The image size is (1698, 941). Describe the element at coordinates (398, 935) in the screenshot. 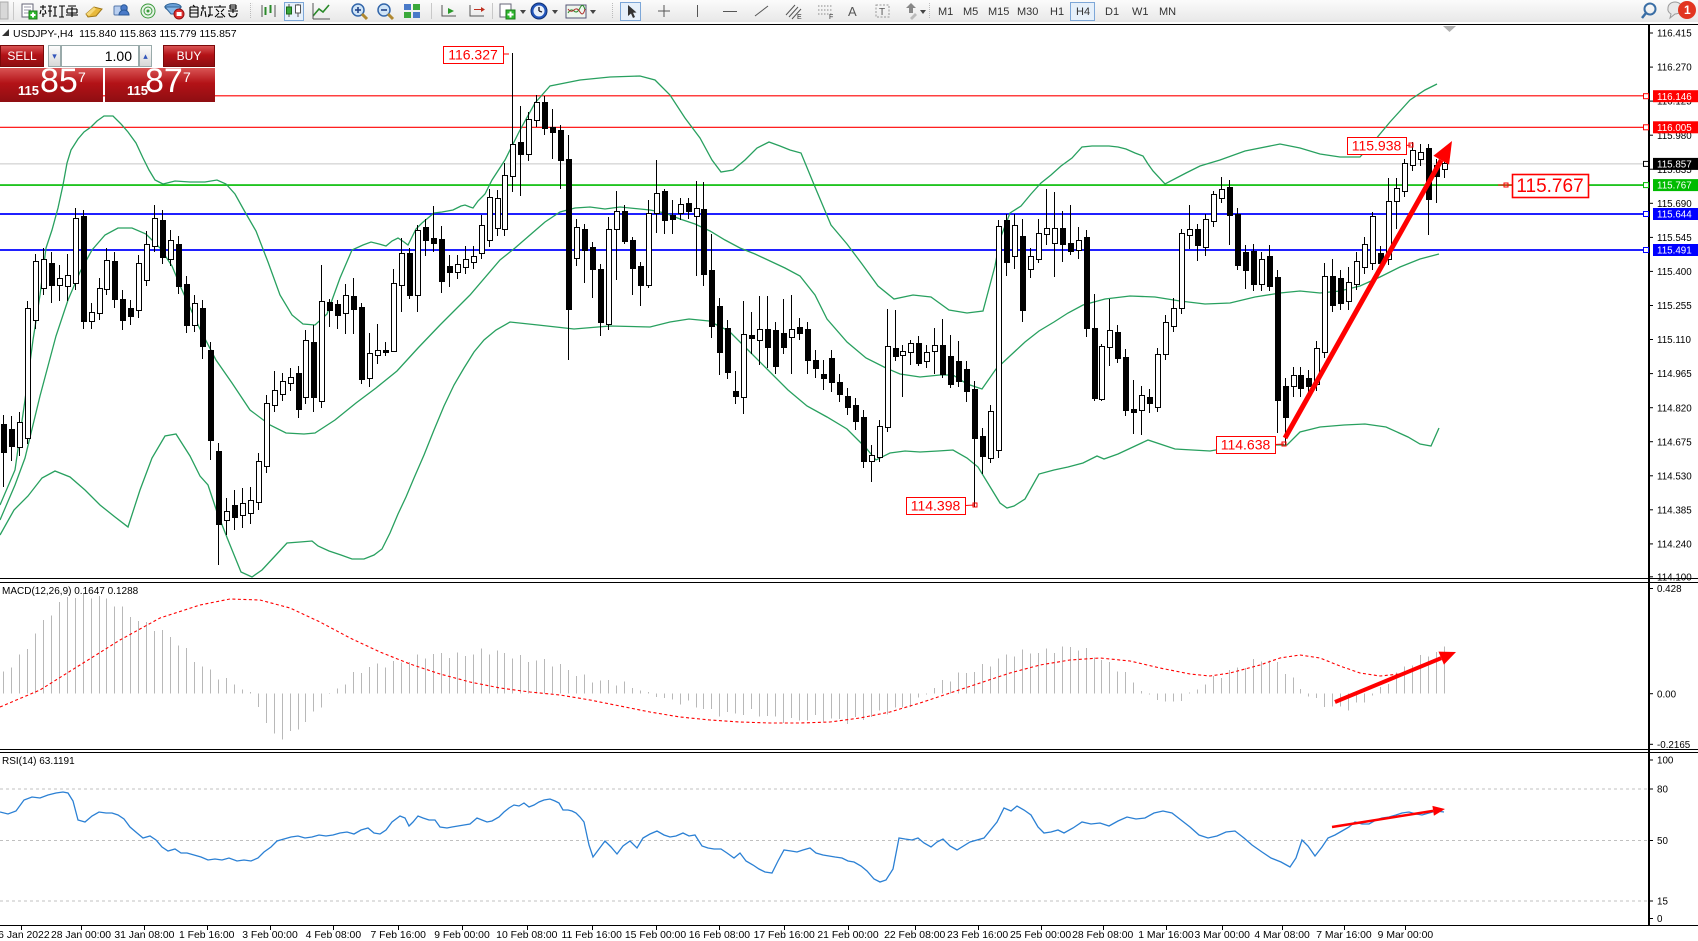

I see `svg-text: 7 Feb 16:00` at that location.